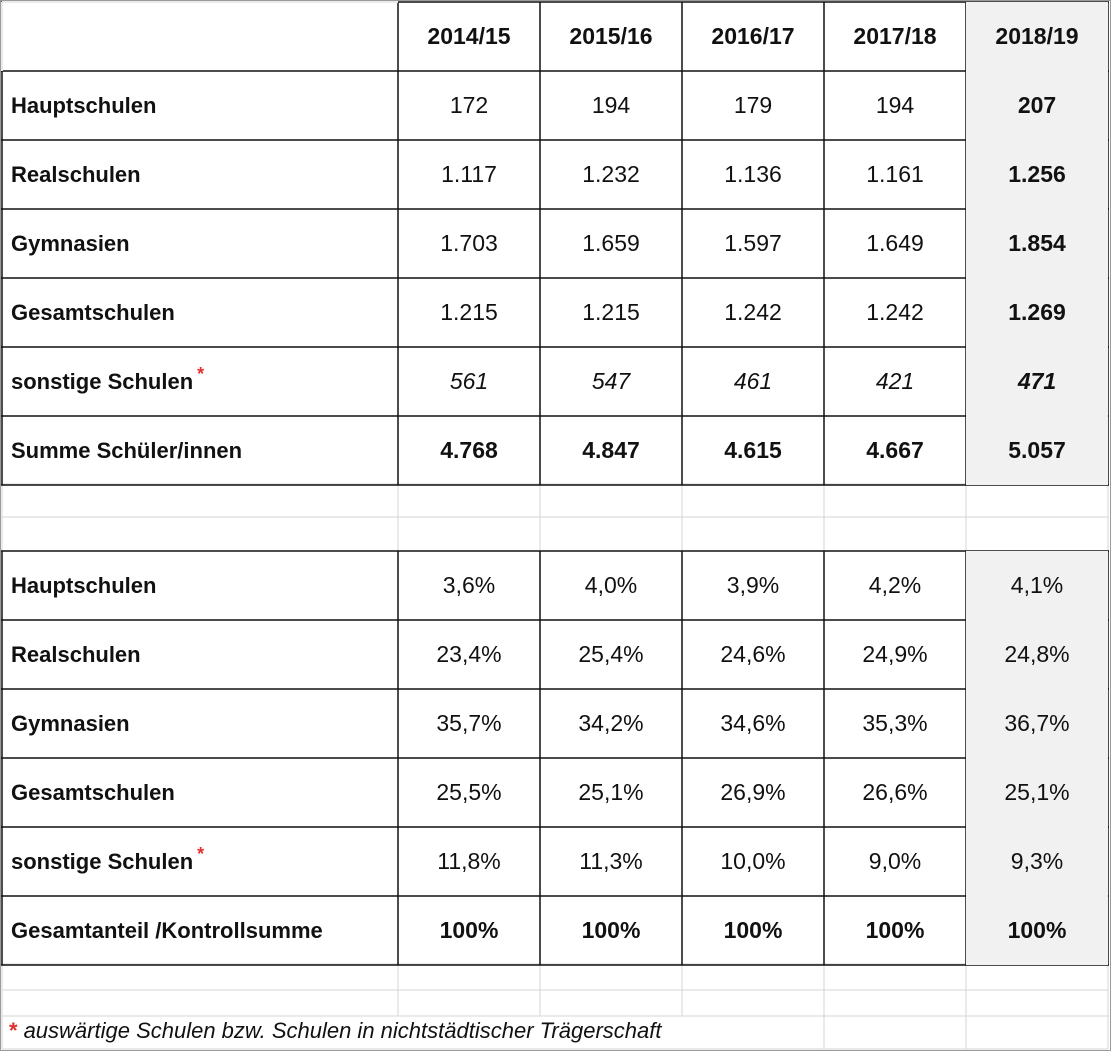  I want to click on value-cell: 461, so click(753, 381).